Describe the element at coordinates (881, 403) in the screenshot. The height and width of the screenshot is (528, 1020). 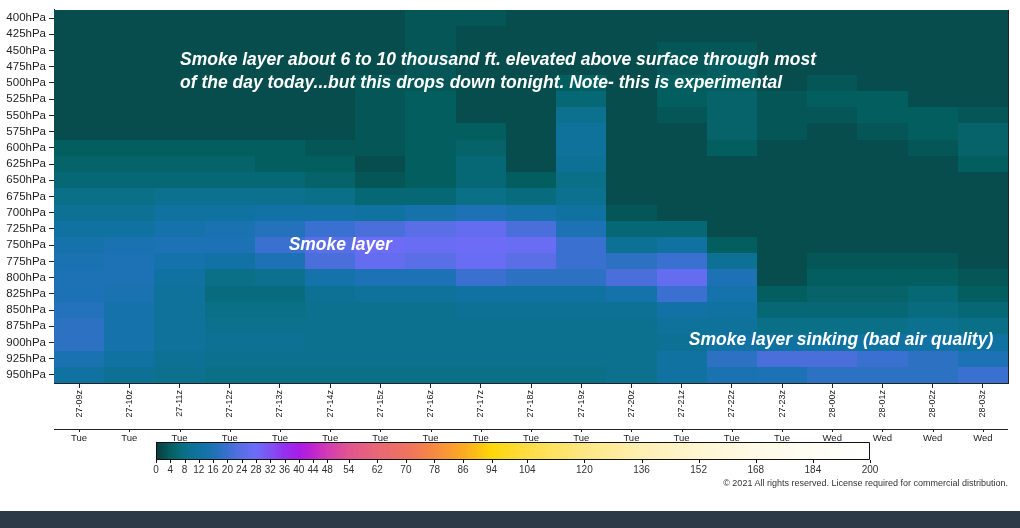
I see `x-tick-label: 28-01z` at that location.